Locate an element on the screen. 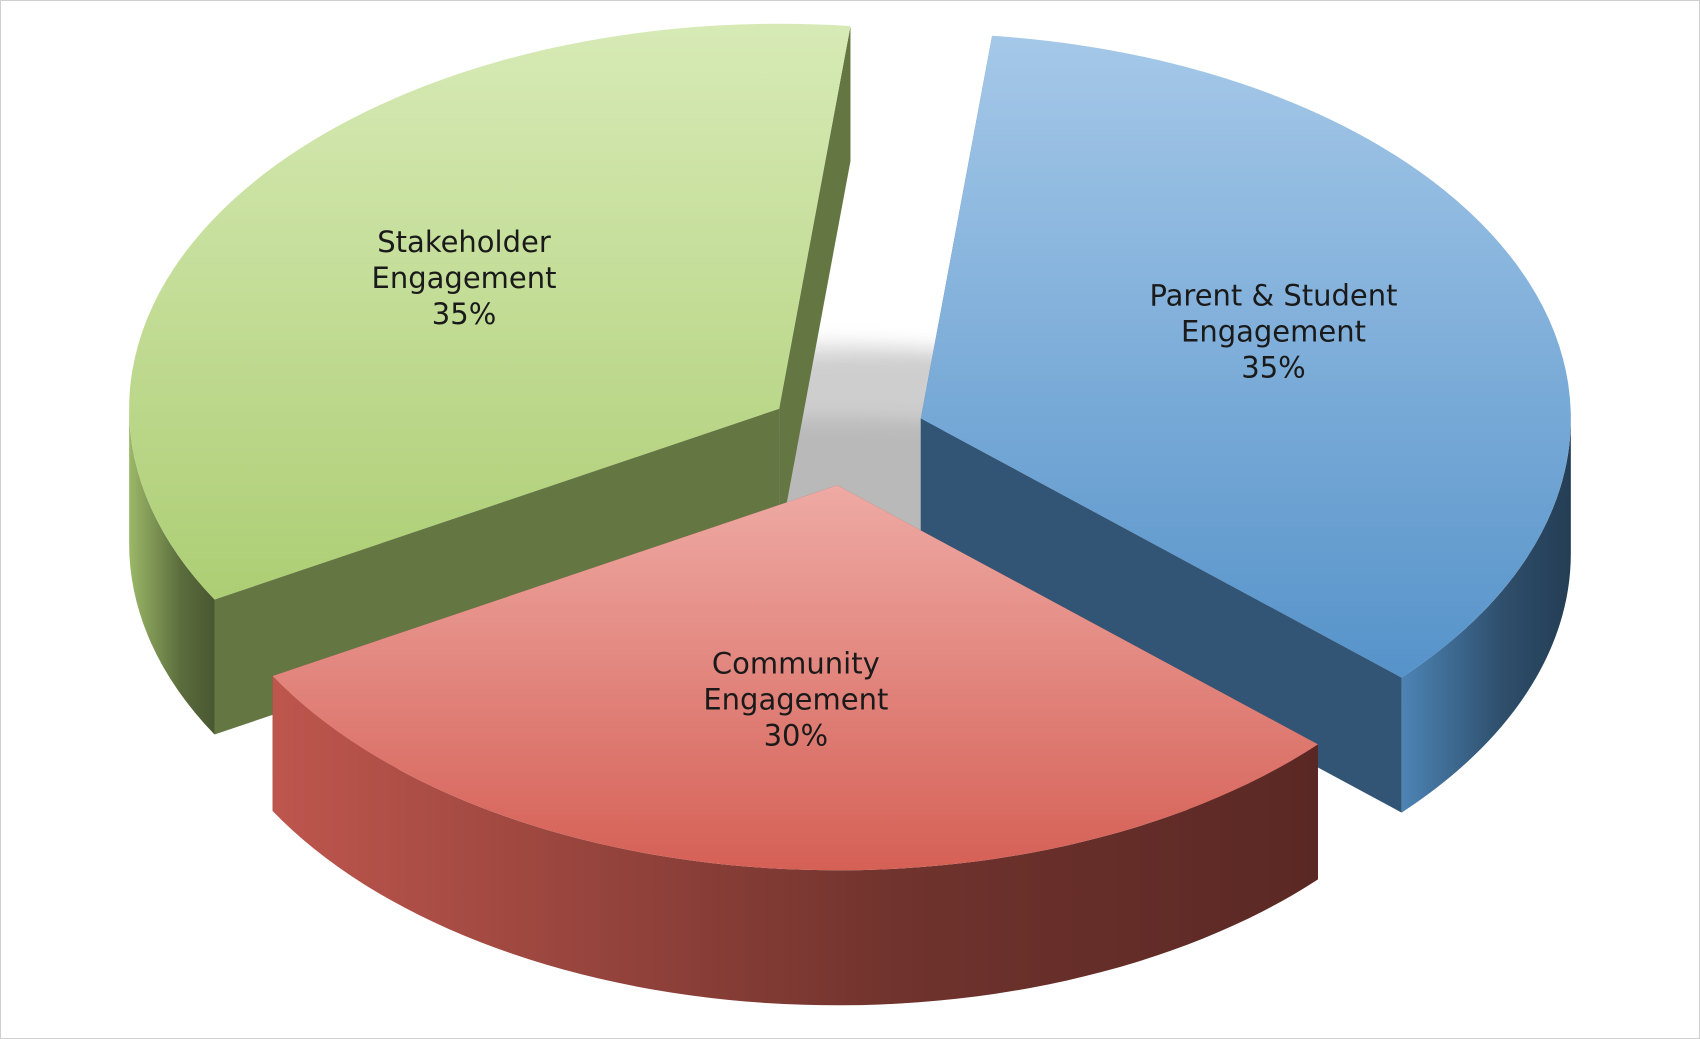  slice-label: Parent & Student Engagement 35% is located at coordinates (1273, 332).